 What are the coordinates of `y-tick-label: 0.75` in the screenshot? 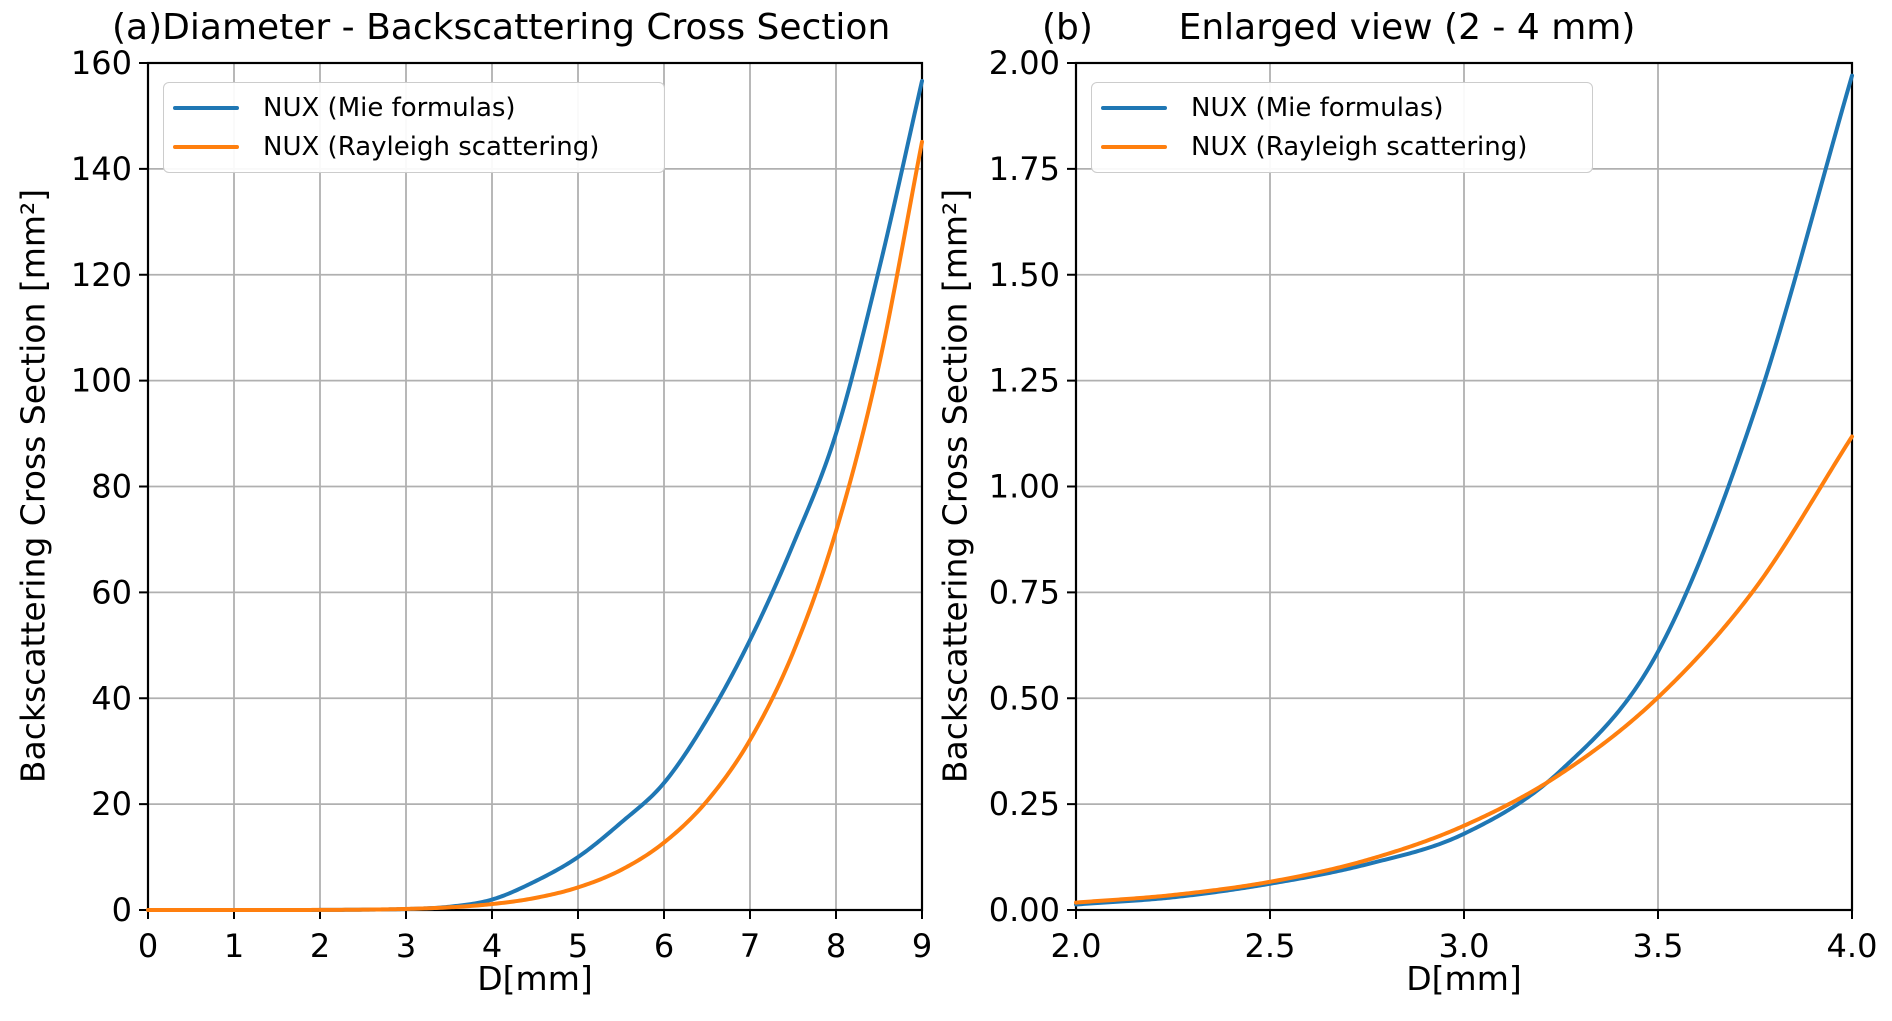 It's located at (1024, 592).